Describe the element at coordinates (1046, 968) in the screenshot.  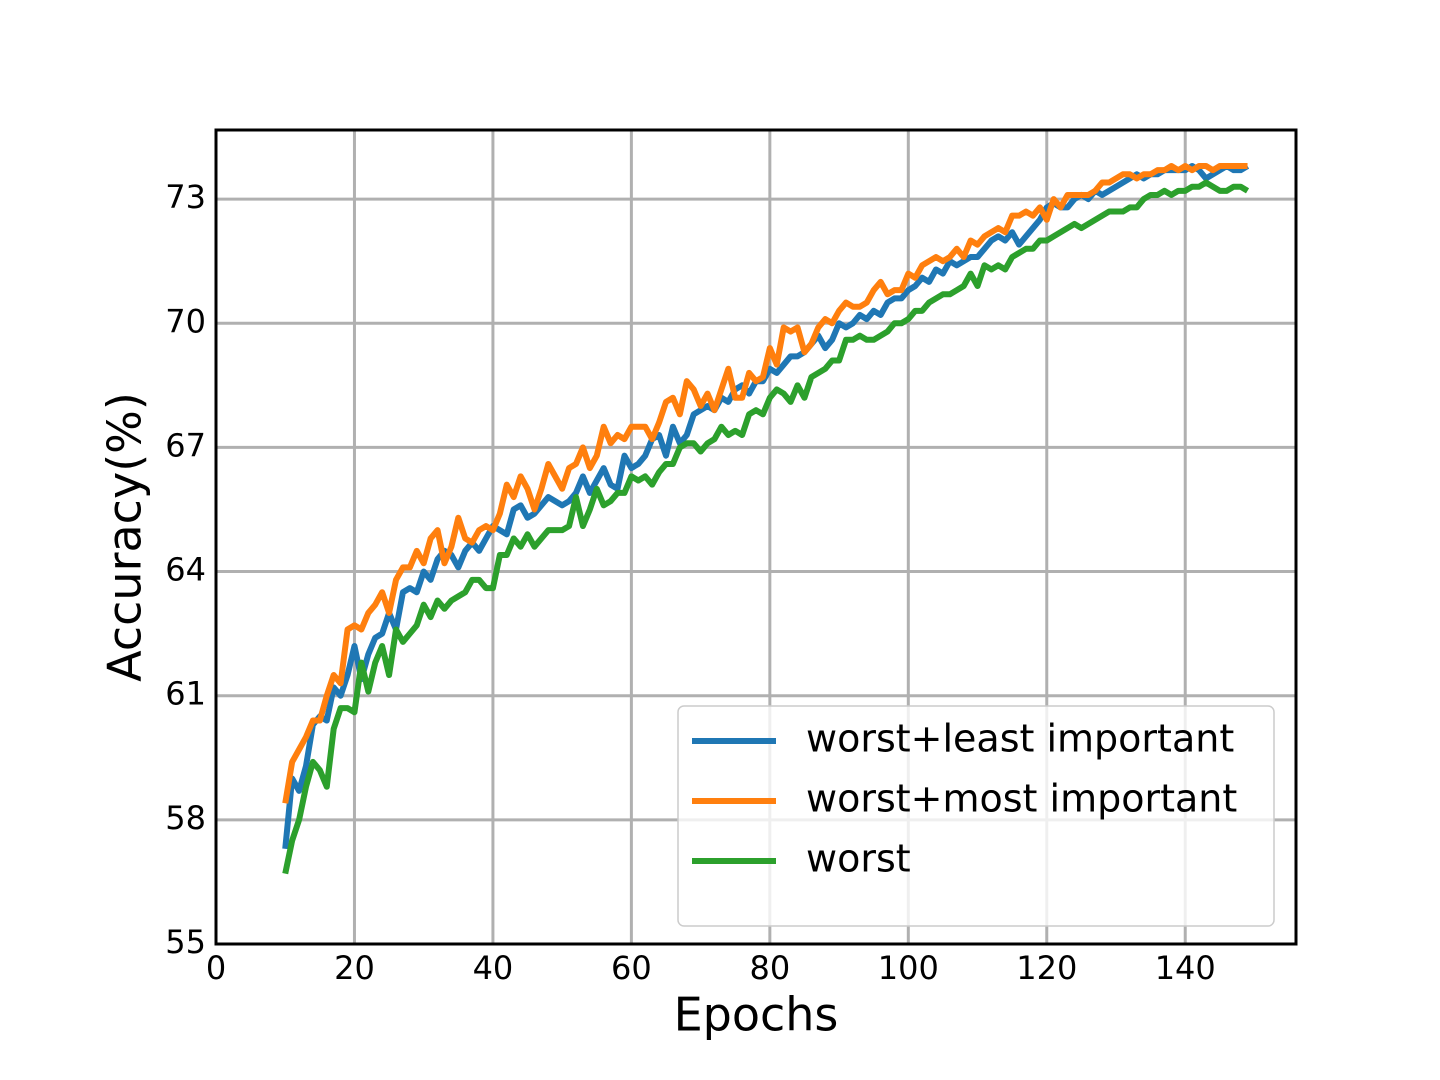
I see `x-tick-label: 120` at that location.